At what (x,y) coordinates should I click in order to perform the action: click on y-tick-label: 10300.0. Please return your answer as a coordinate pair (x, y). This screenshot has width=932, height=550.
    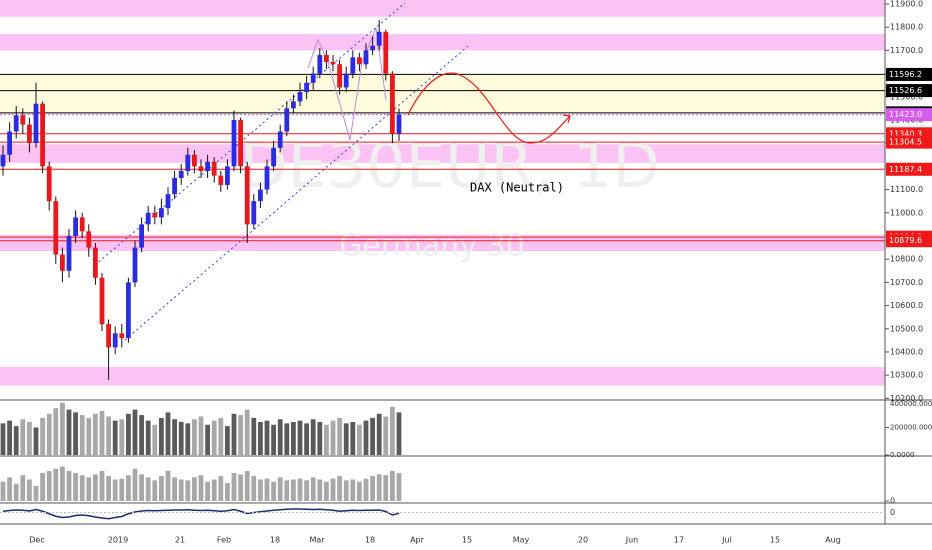
    Looking at the image, I should click on (906, 375).